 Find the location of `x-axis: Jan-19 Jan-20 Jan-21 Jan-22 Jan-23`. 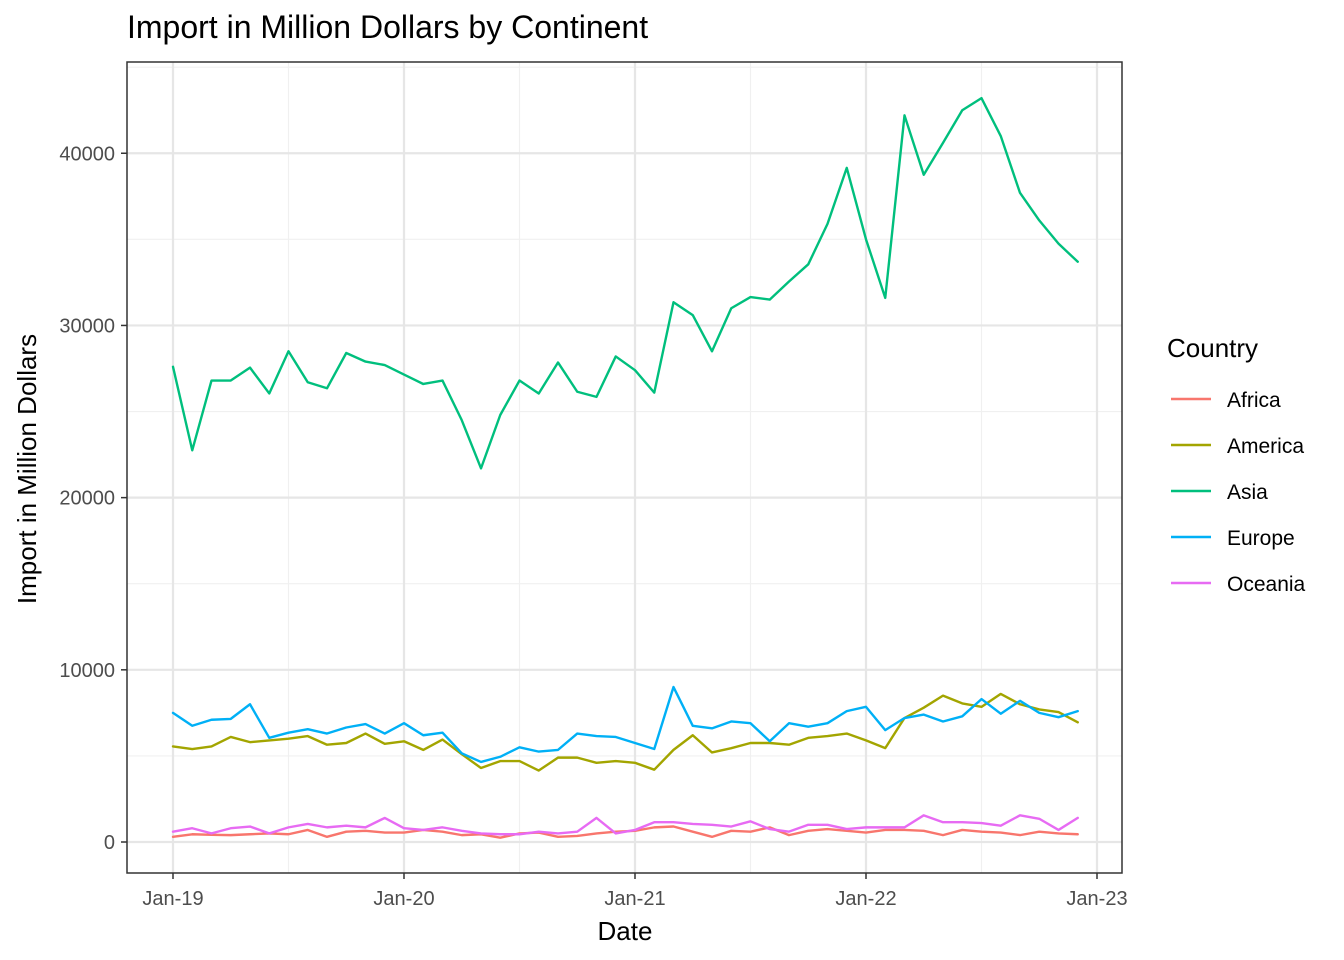

x-axis: Jan-19 Jan-20 Jan-21 Jan-22 Jan-23 is located at coordinates (635, 891).